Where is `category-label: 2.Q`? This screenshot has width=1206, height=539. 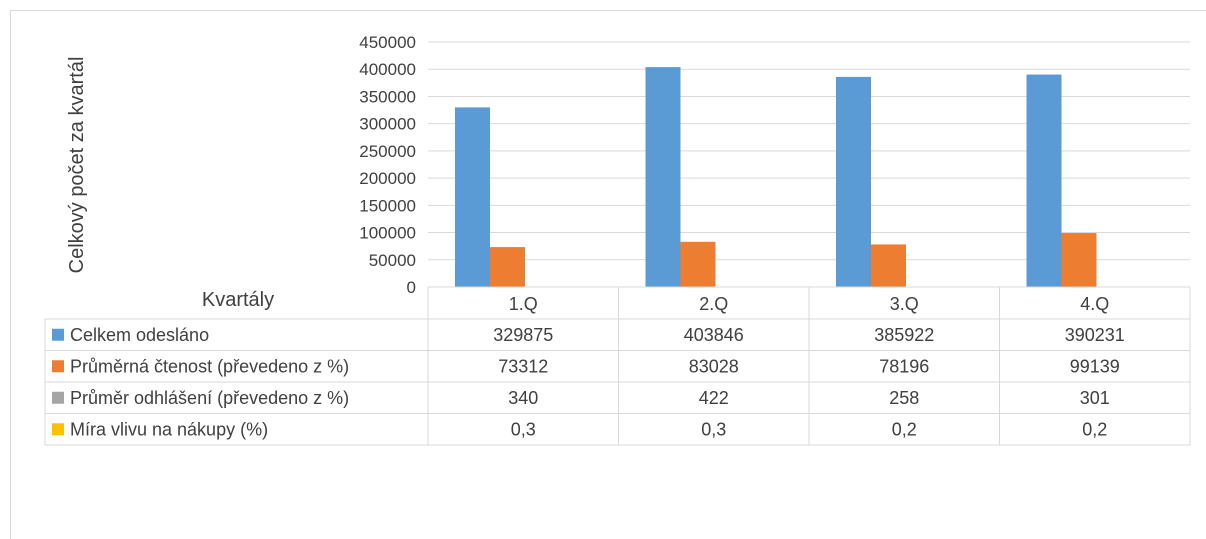
category-label: 2.Q is located at coordinates (713, 304).